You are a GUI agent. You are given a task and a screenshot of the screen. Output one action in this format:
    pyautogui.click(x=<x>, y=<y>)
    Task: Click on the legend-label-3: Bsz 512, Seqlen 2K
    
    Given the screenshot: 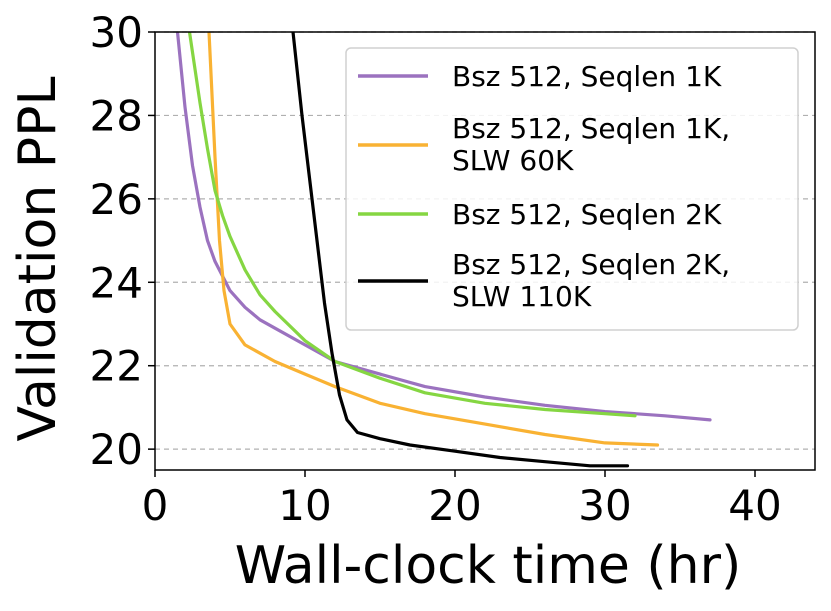 What is the action you would take?
    pyautogui.click(x=587, y=214)
    